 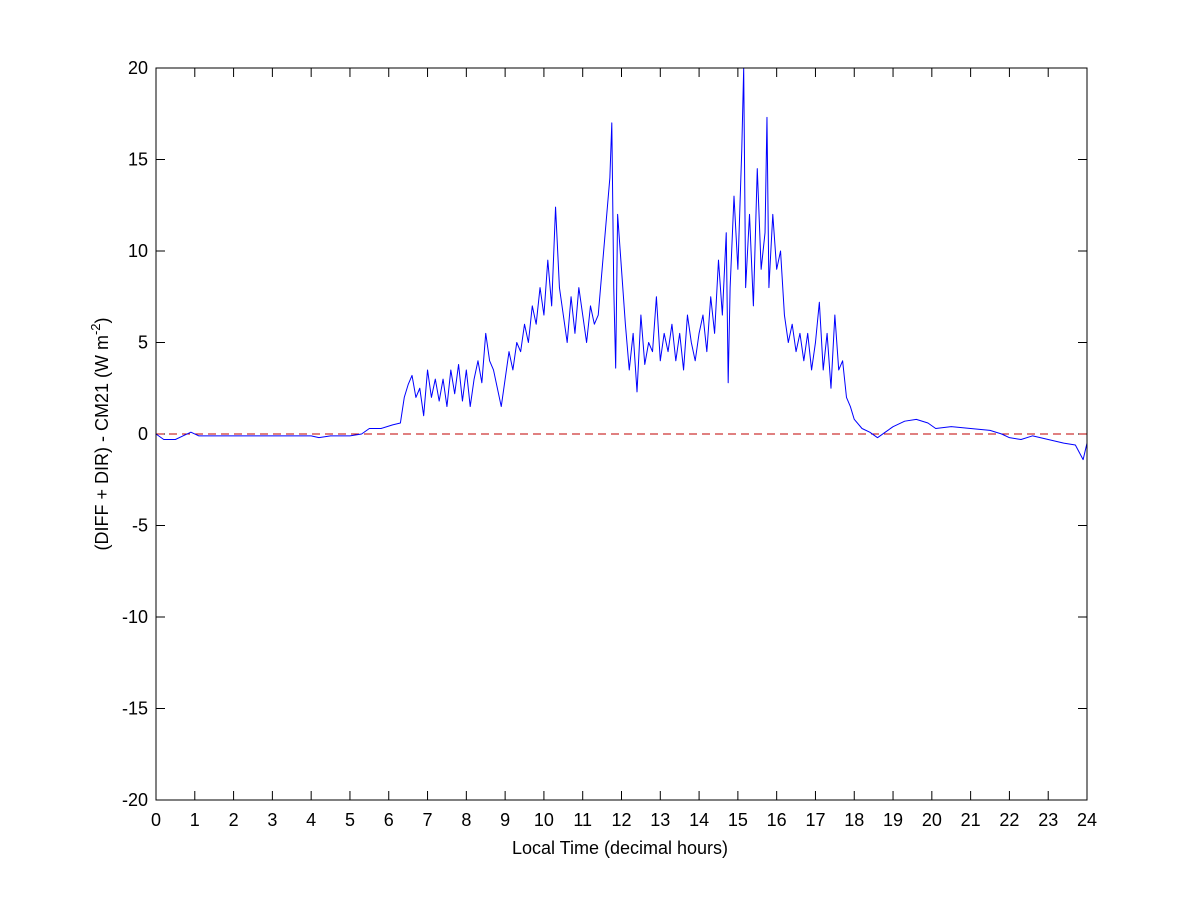 I want to click on x-tick-label: 23, so click(x=1048, y=820).